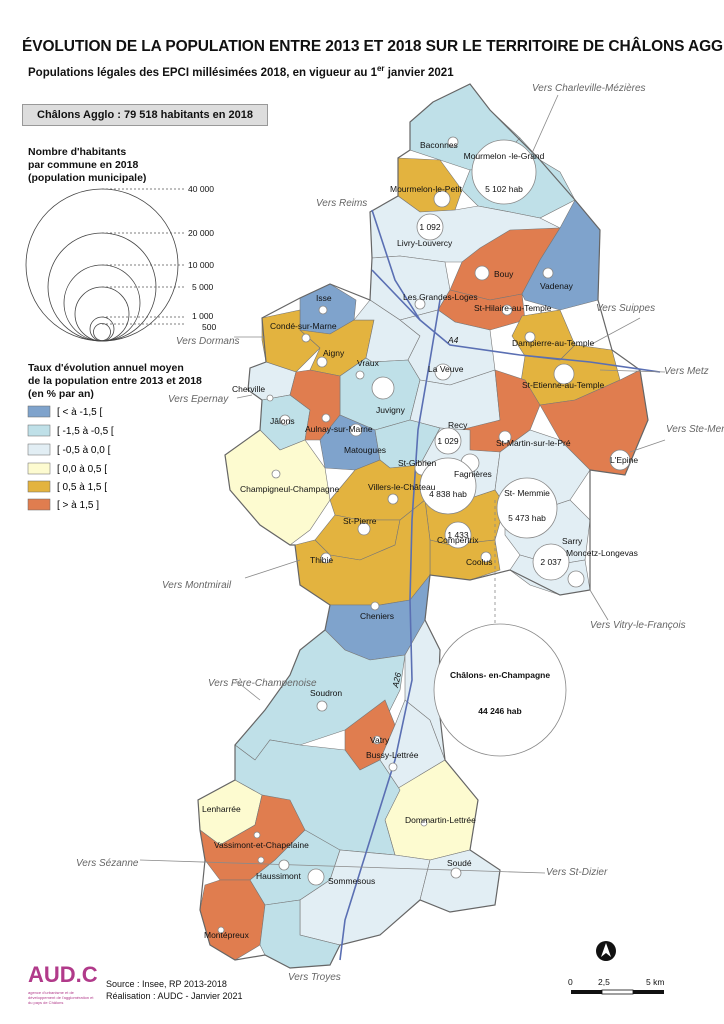 Image resolution: width=724 pixels, height=1024 pixels. I want to click on label-grandes-loges: Les Grandes-Loges, so click(440, 297).